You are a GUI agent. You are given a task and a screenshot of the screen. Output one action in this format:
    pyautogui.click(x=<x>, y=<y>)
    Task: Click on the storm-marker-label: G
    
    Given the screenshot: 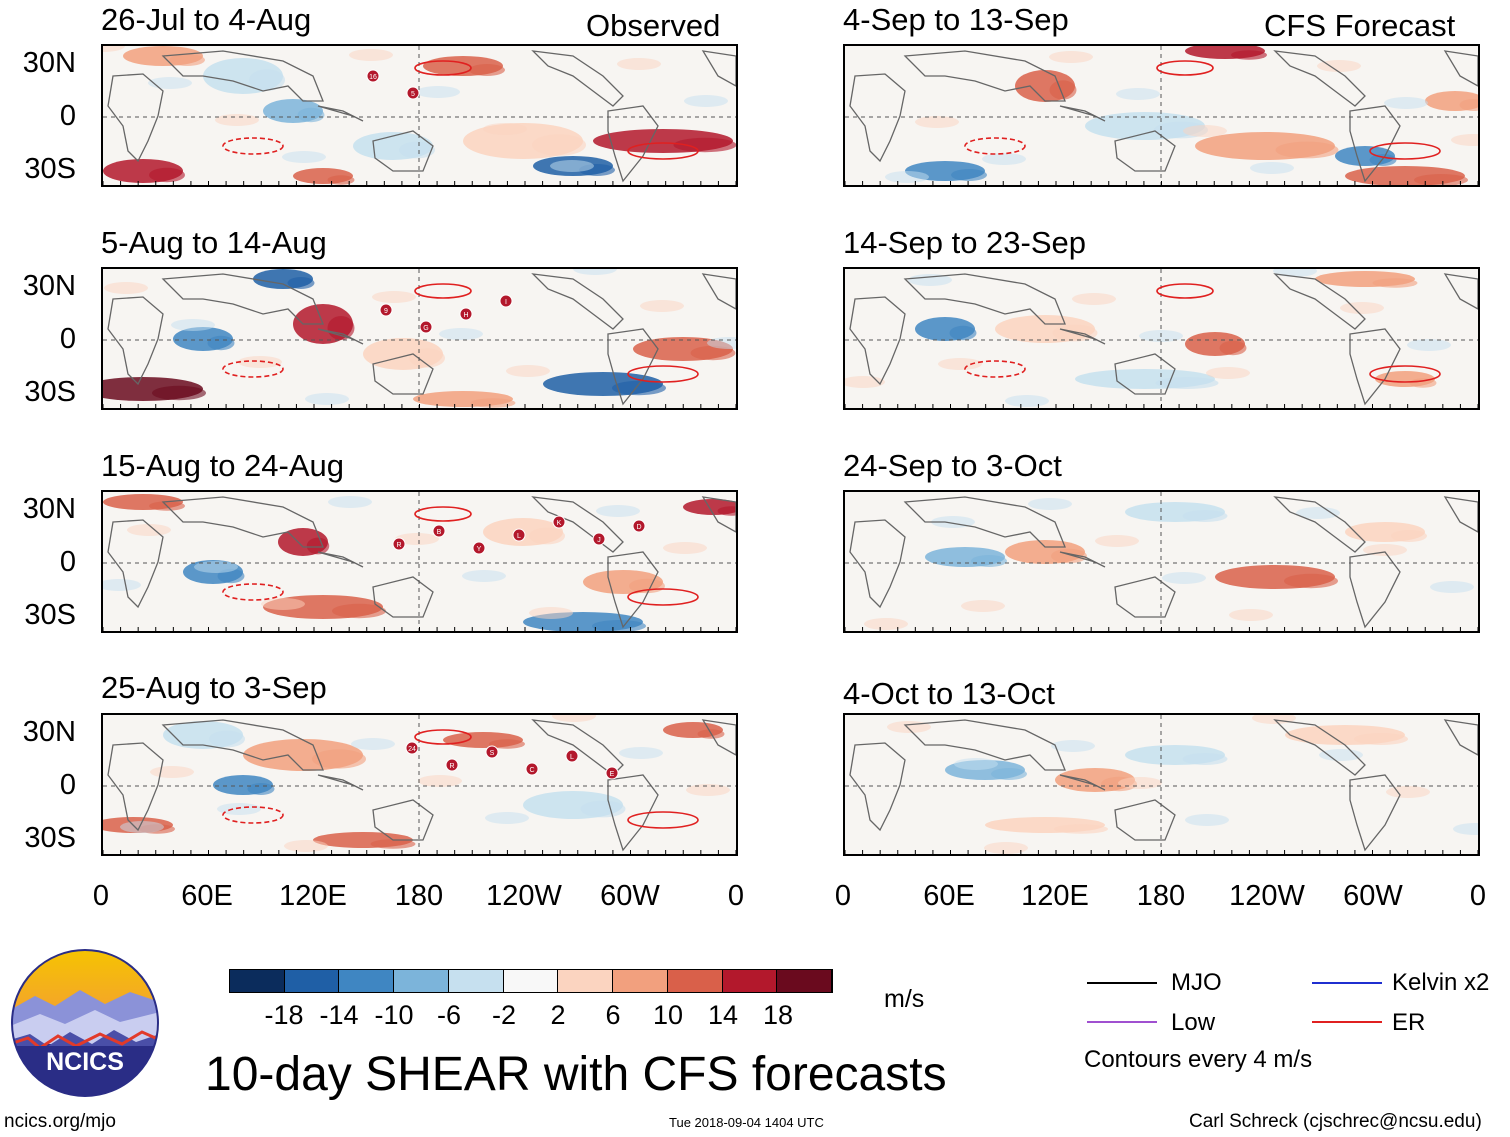 What is the action you would take?
    pyautogui.click(x=425, y=328)
    